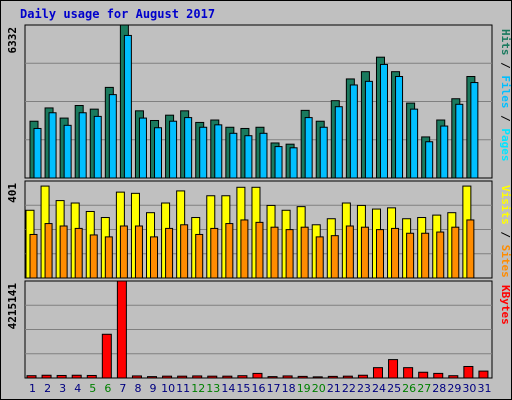 The image size is (512, 400). I want to click on day-tick-label: 13, so click(213, 388).